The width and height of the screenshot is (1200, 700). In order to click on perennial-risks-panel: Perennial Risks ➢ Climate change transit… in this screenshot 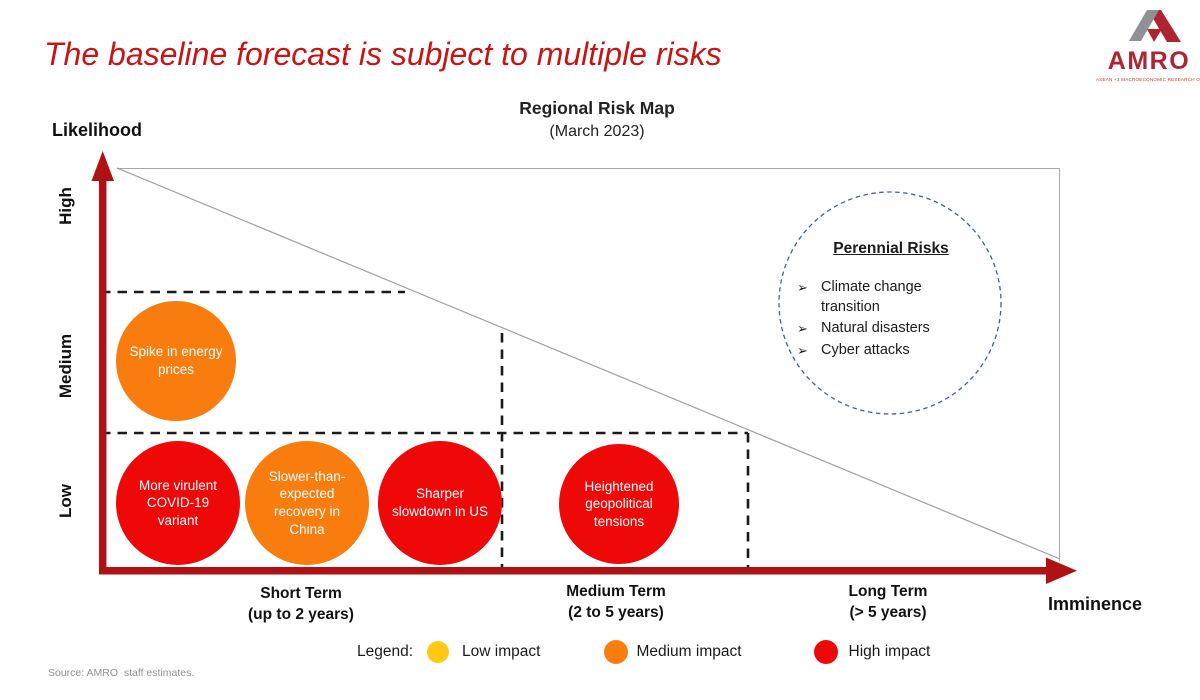, I will do `click(891, 300)`.